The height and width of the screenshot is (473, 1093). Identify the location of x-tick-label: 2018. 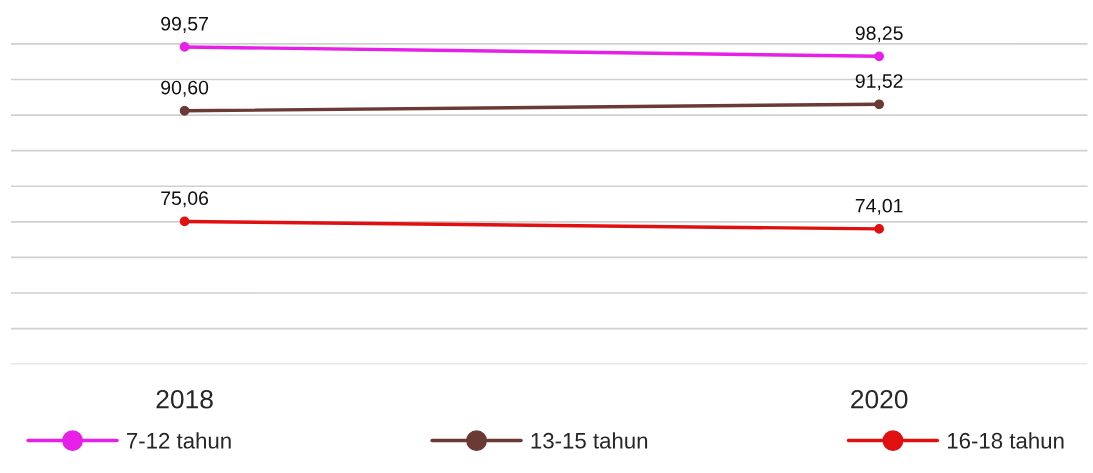
(184, 399).